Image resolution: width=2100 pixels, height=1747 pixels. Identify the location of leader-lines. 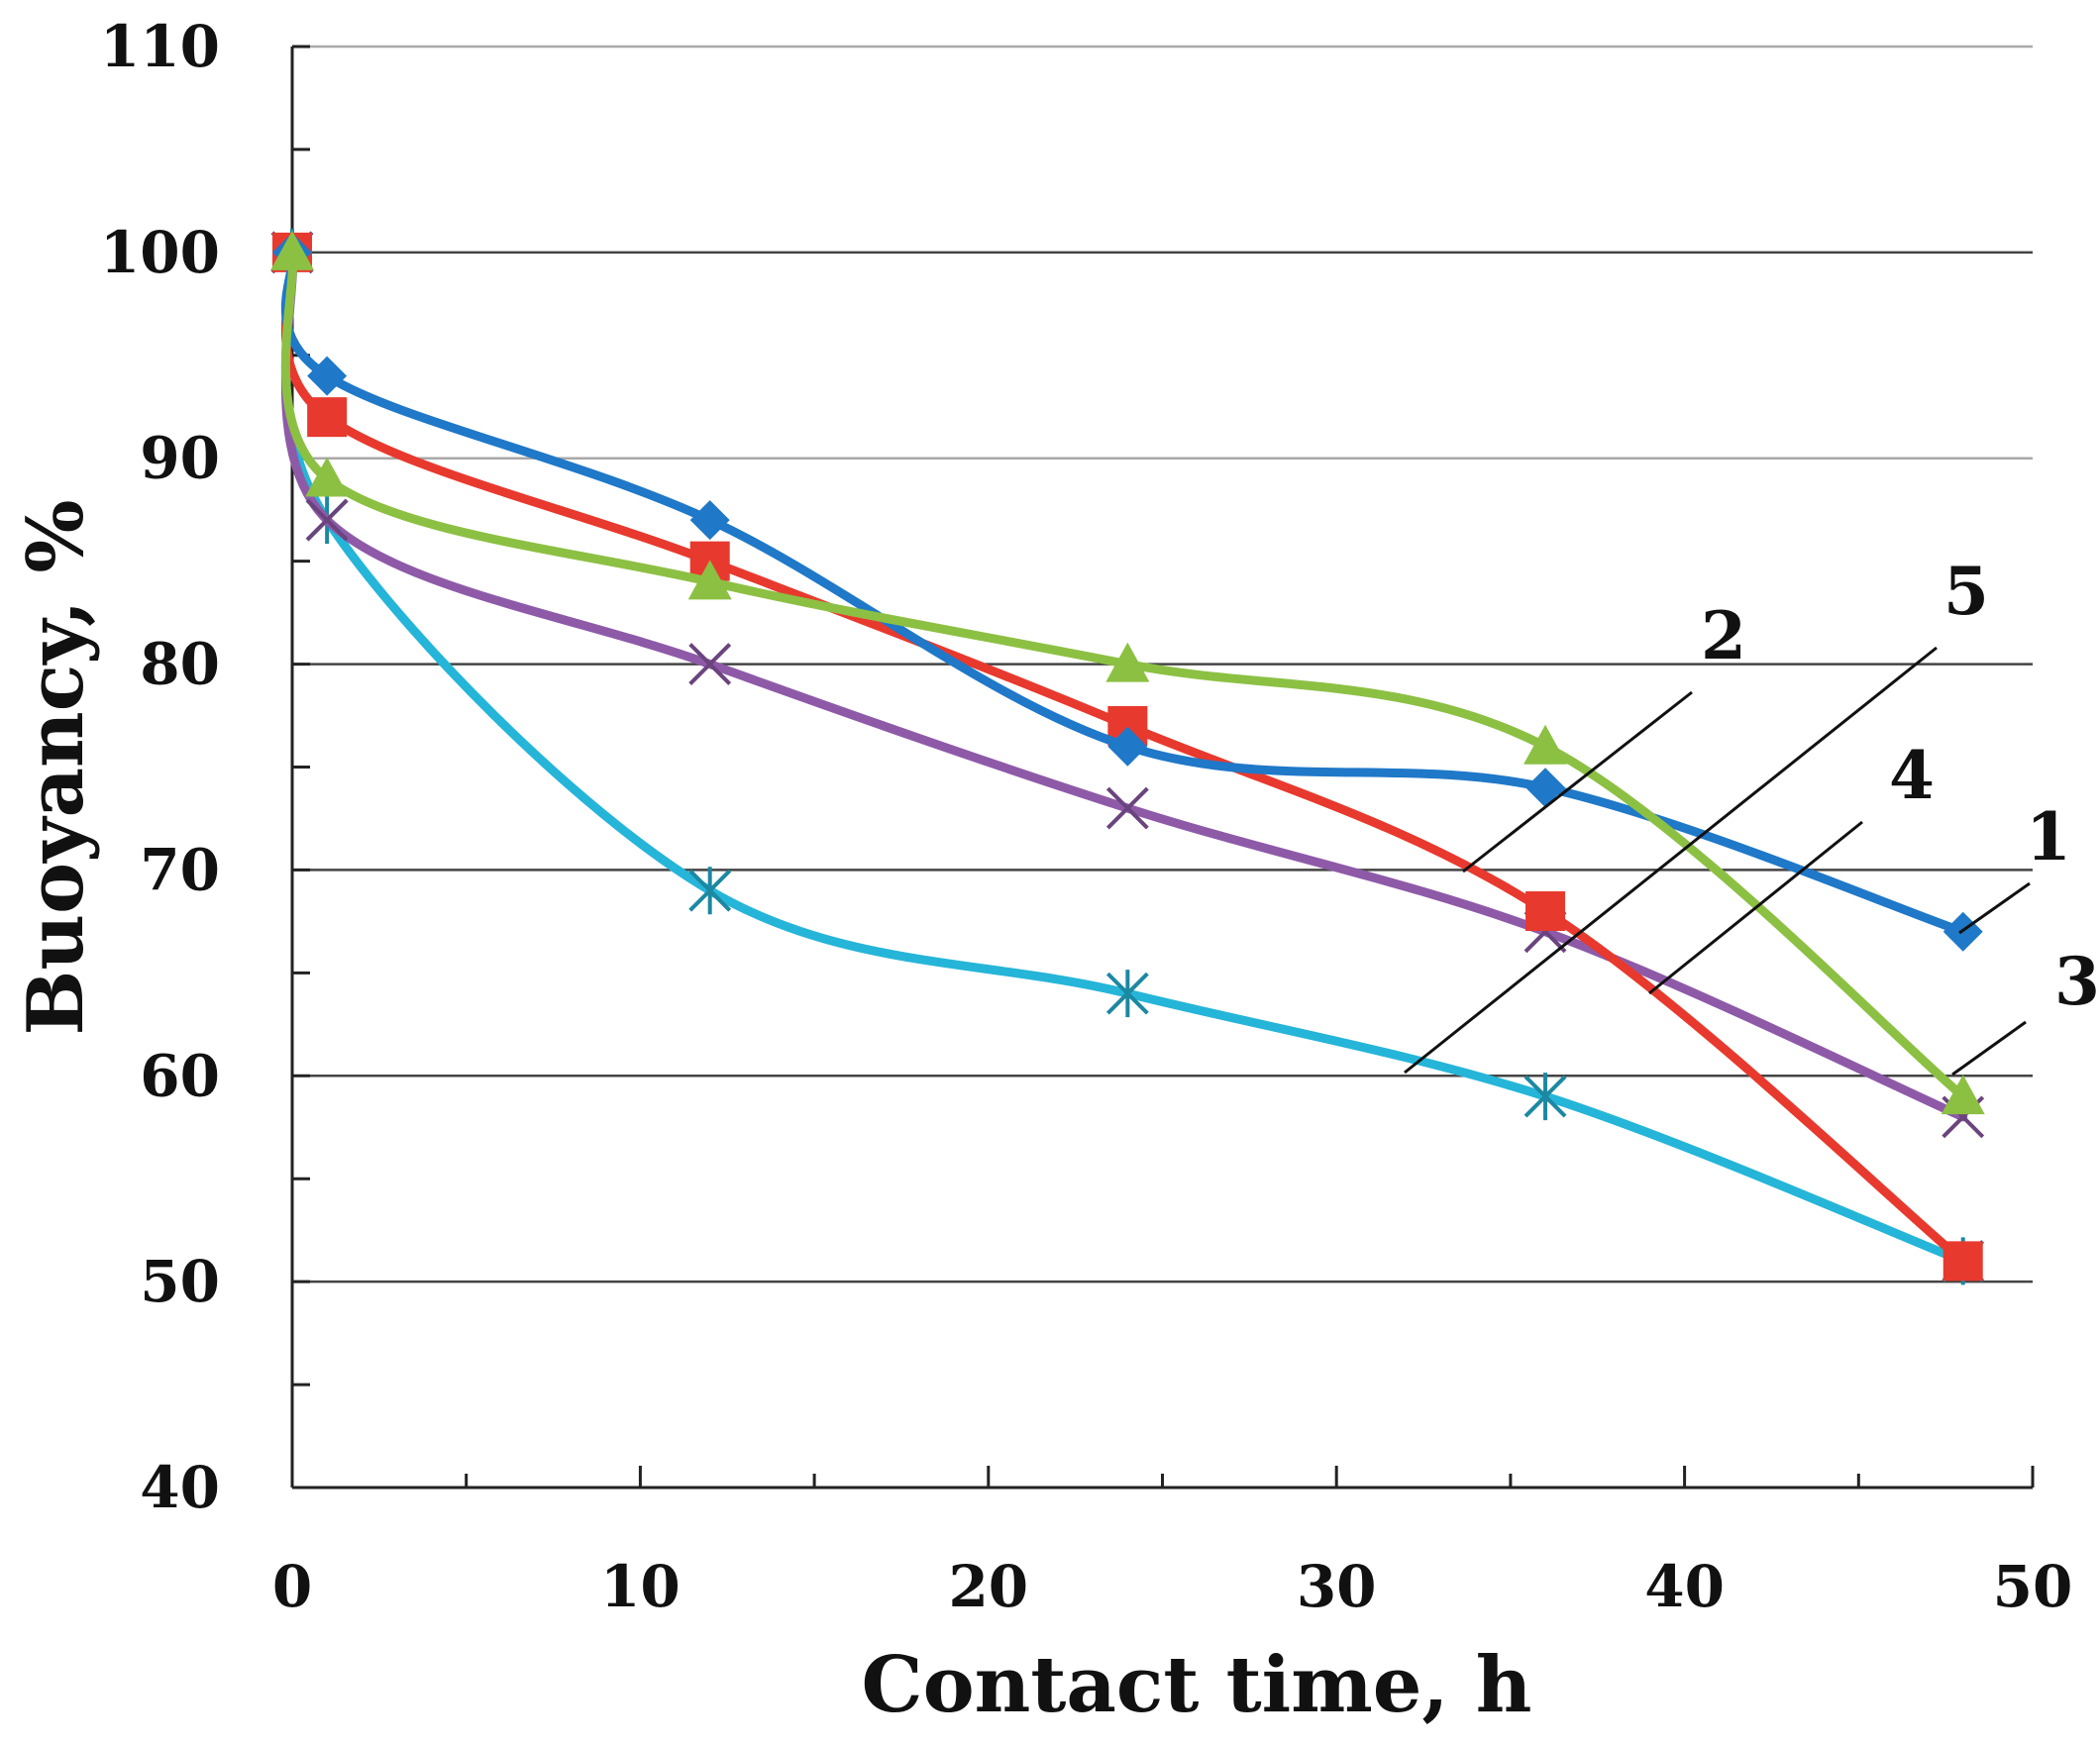
(1717, 861).